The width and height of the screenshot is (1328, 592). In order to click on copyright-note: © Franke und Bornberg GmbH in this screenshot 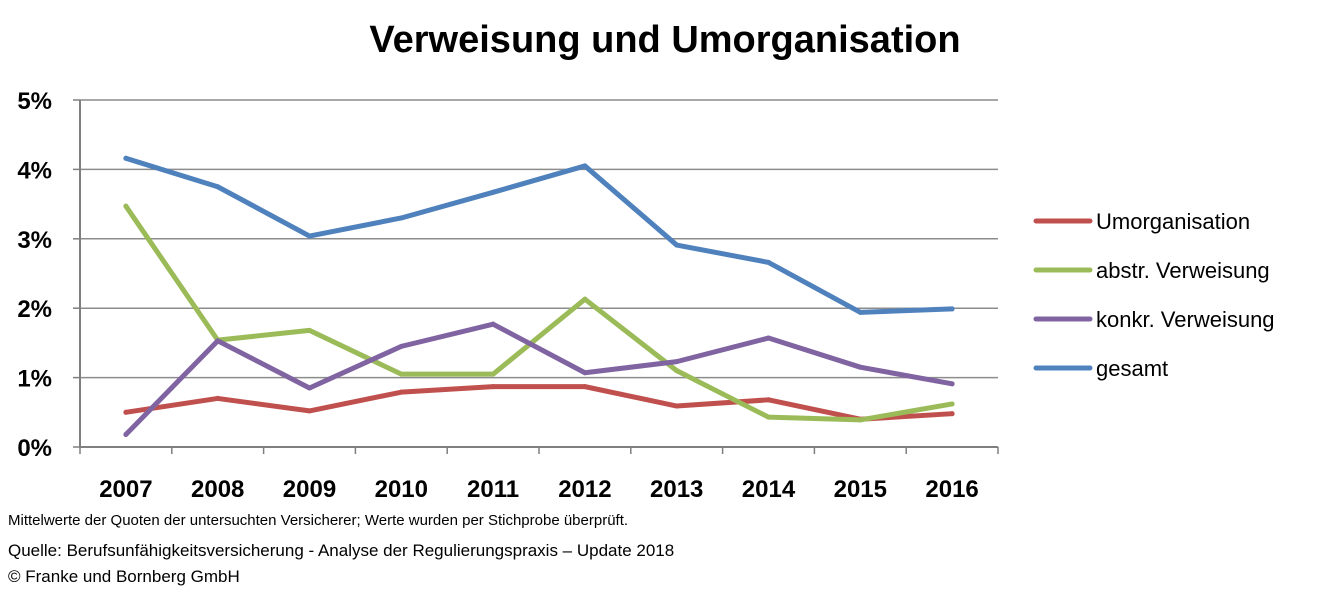, I will do `click(124, 576)`.